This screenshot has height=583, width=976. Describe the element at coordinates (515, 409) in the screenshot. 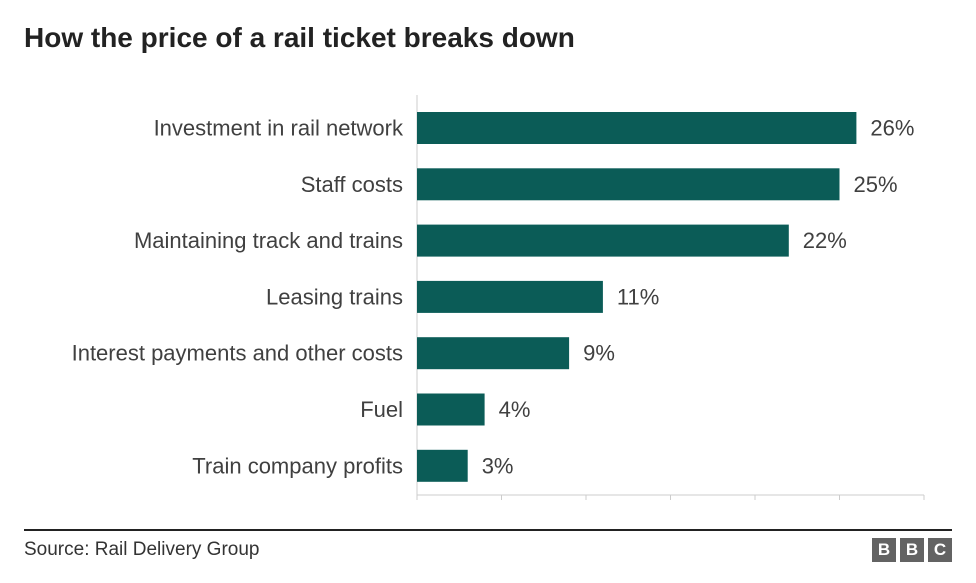

I see `value-label: 4%` at that location.